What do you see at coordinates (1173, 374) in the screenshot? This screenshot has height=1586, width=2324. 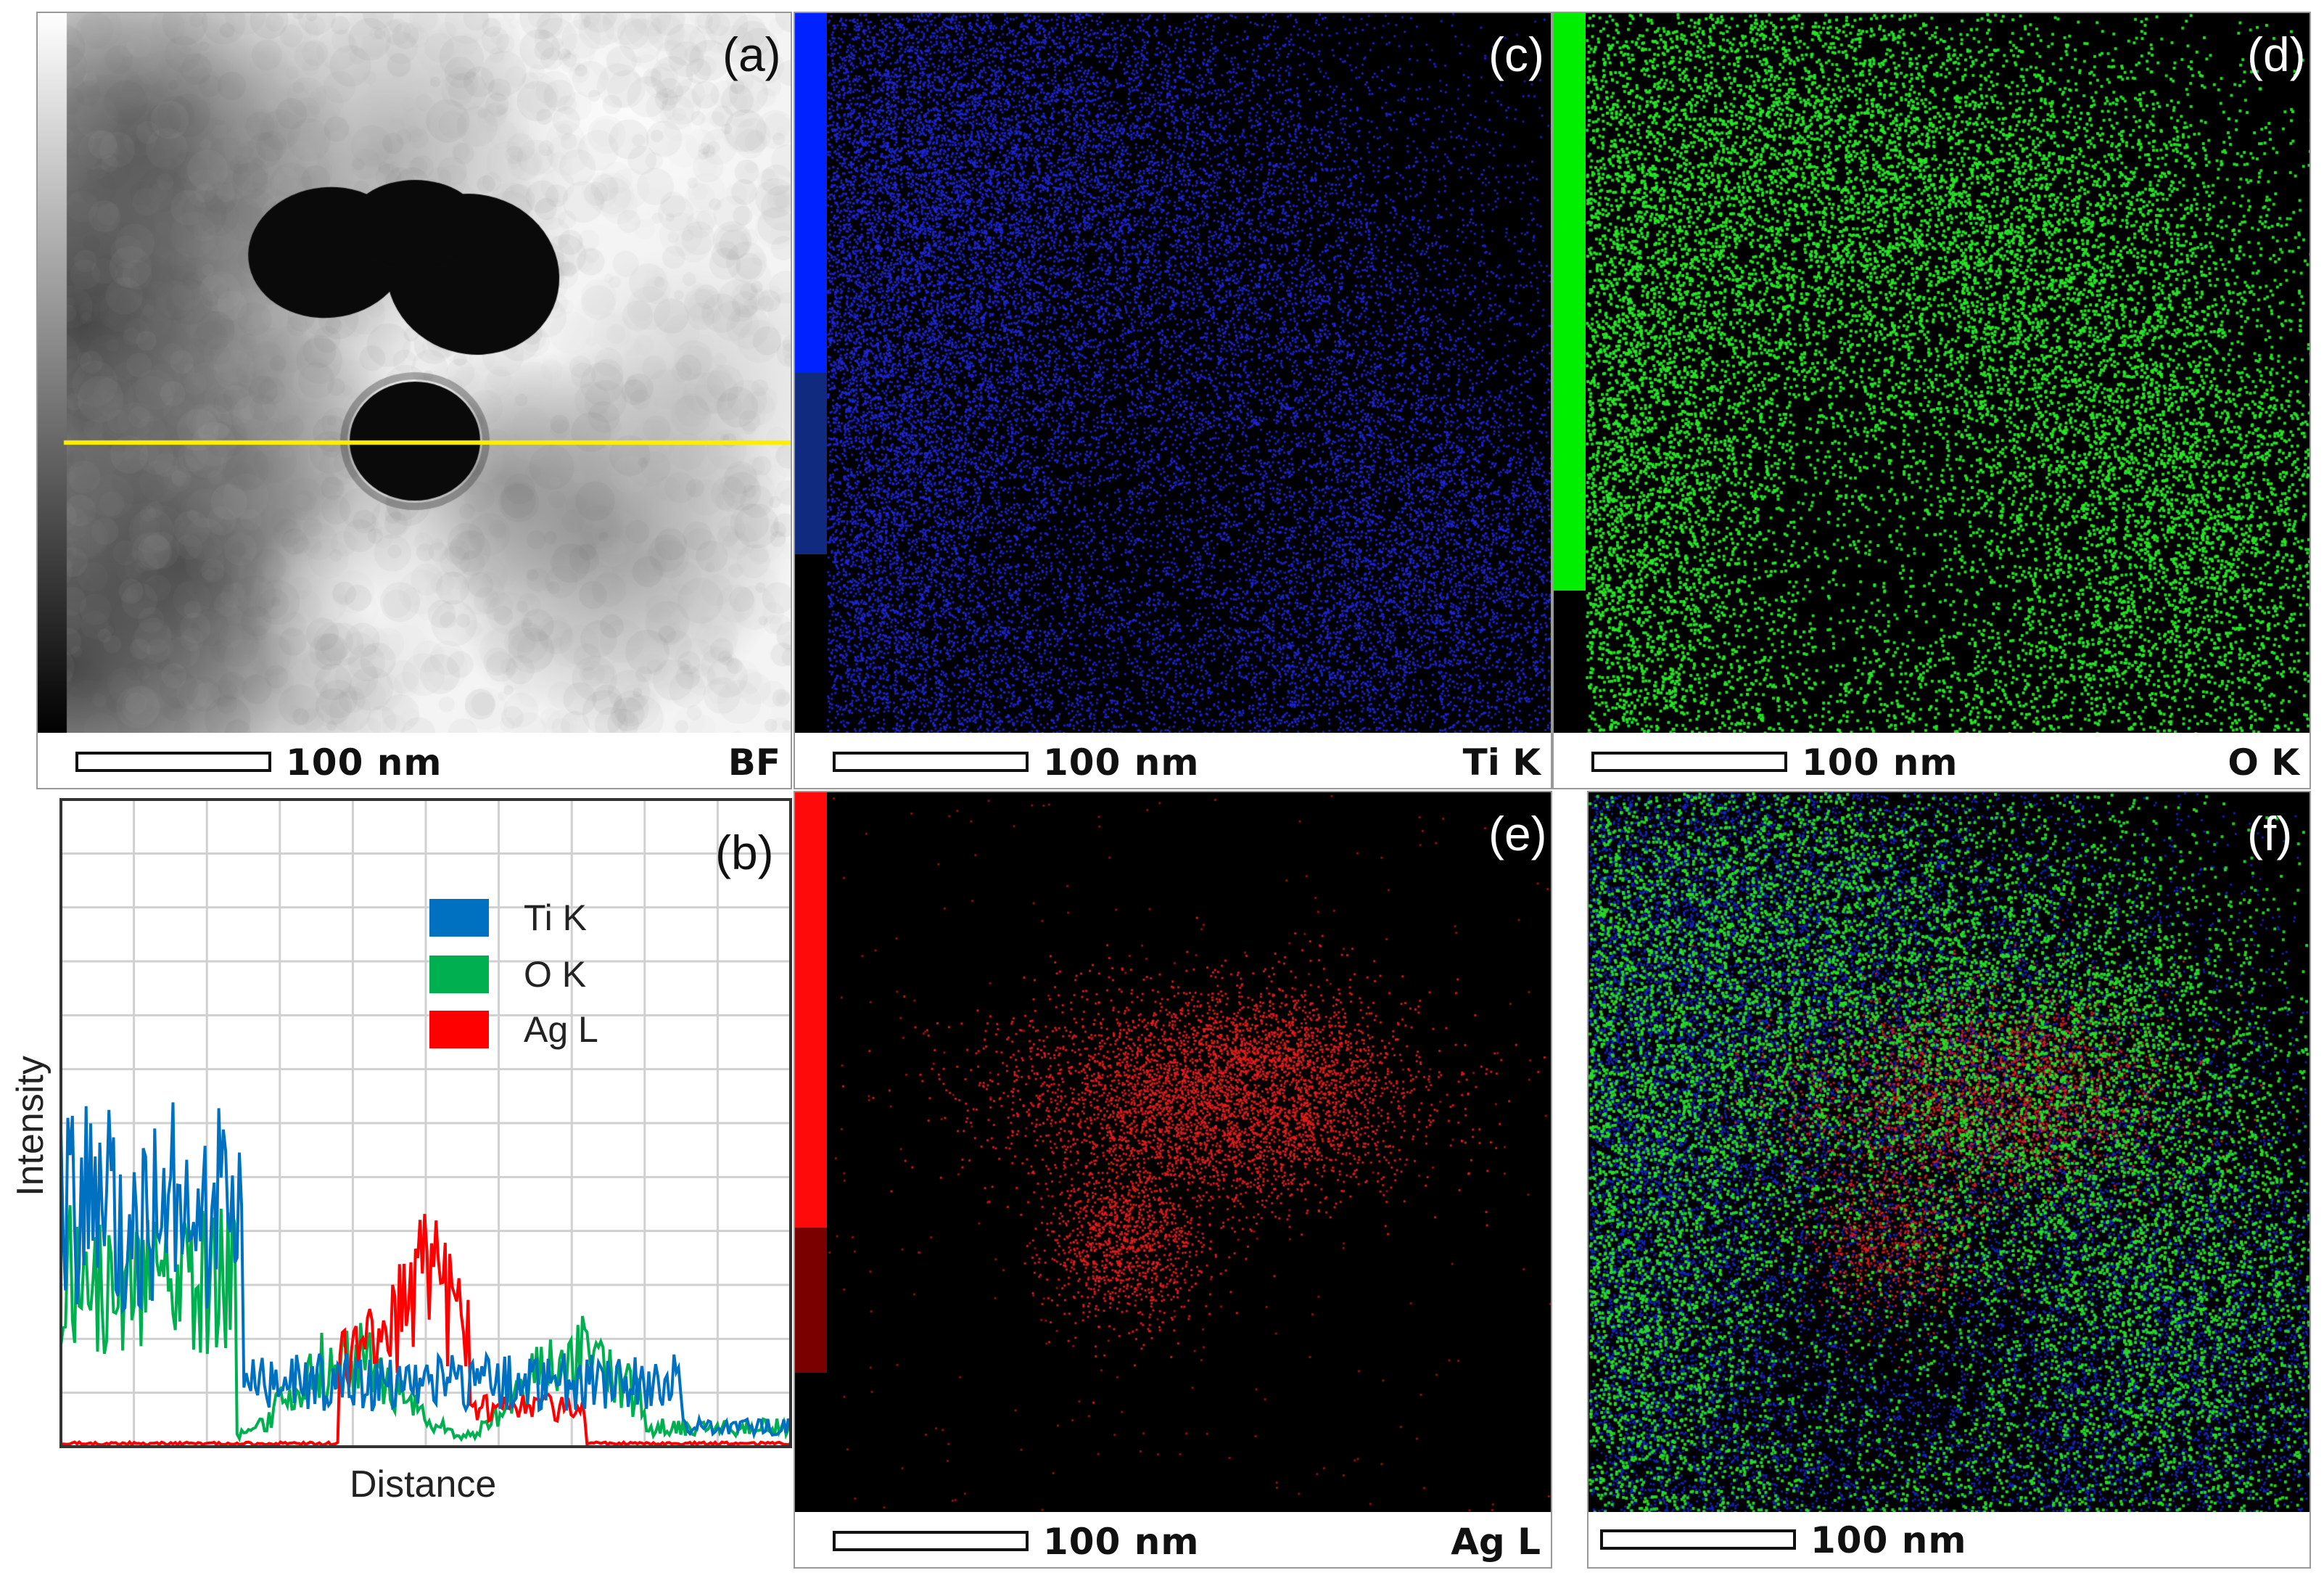 I see `ti-map-image` at bounding box center [1173, 374].